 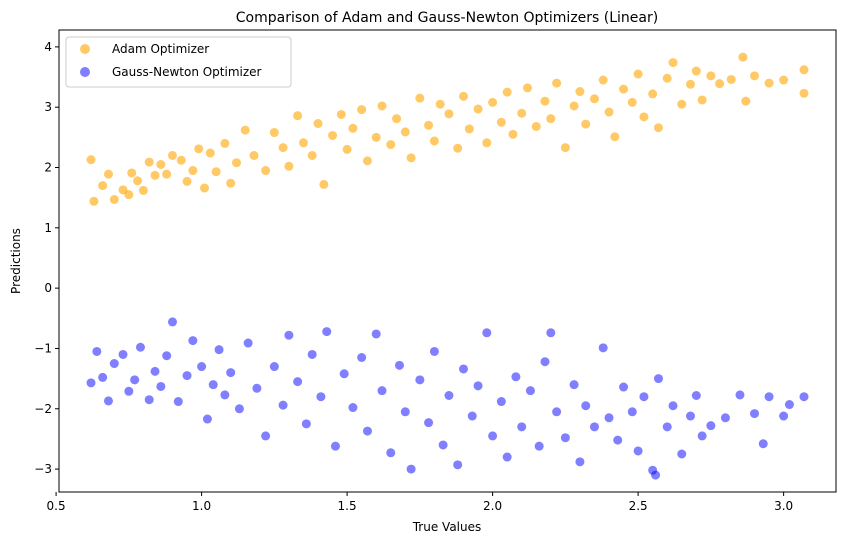 What do you see at coordinates (43, 469) in the screenshot?
I see `y-tick-label: −3` at bounding box center [43, 469].